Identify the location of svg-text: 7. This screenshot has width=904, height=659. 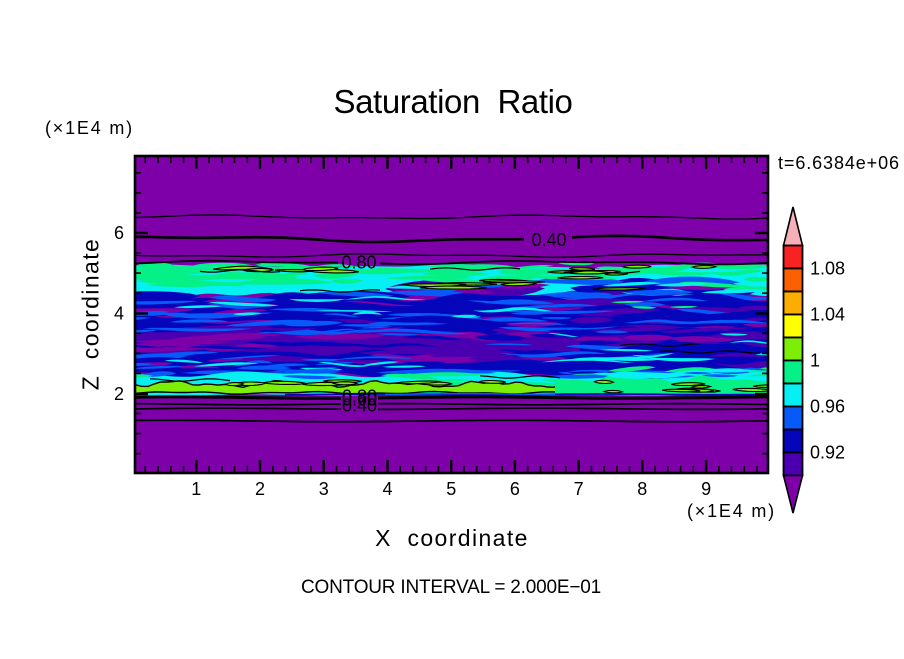
(579, 489).